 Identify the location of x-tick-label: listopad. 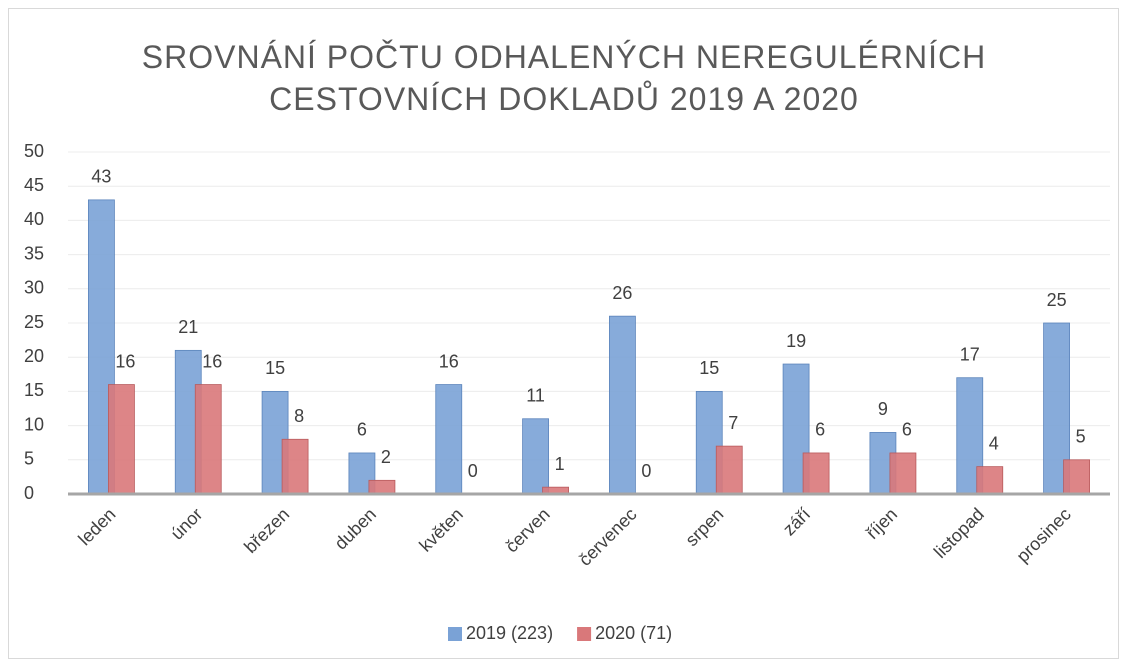
(959, 533).